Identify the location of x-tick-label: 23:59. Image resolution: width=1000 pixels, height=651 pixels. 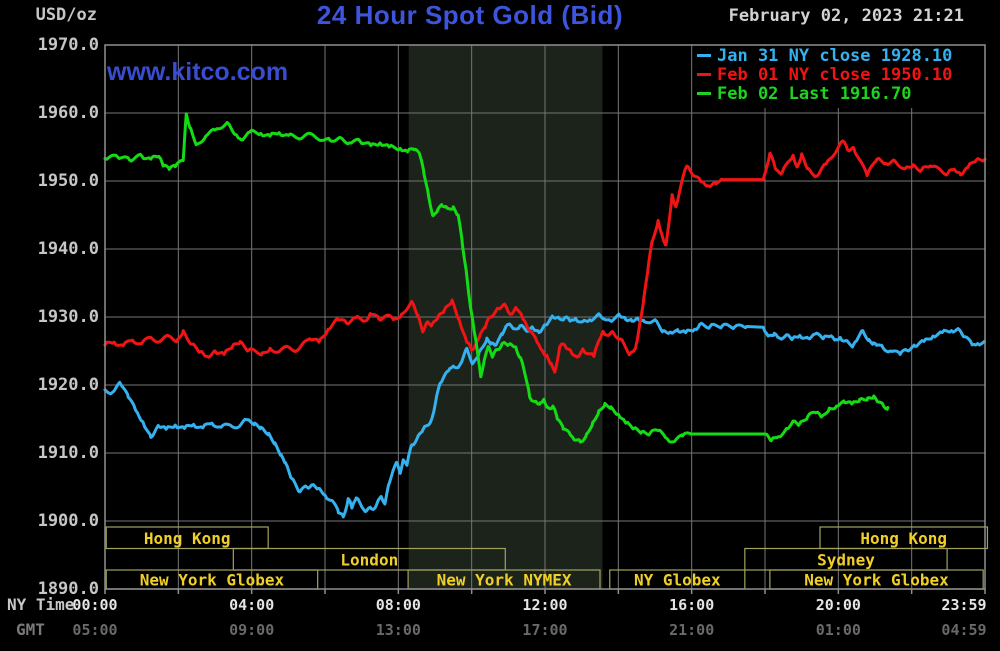
(963, 605).